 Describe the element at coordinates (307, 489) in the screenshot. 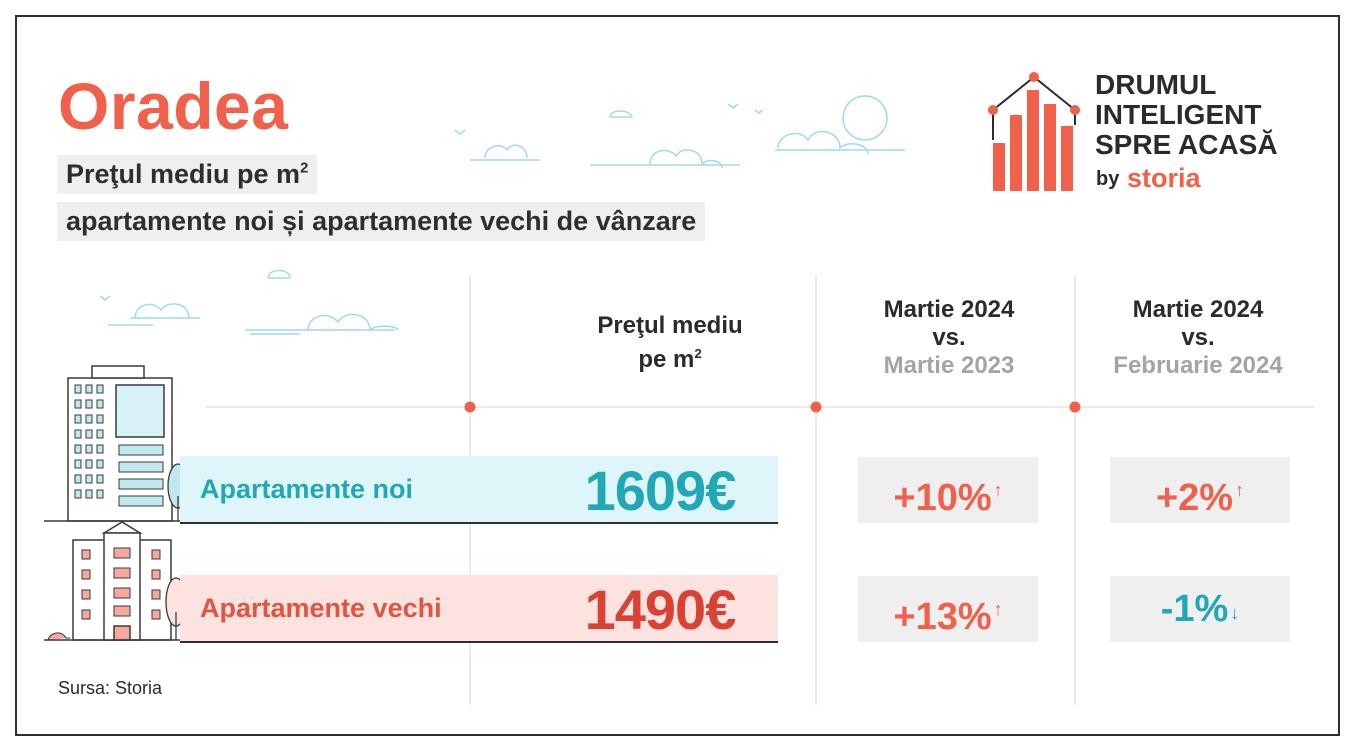

I see `row-label: Apartamente noi` at that location.